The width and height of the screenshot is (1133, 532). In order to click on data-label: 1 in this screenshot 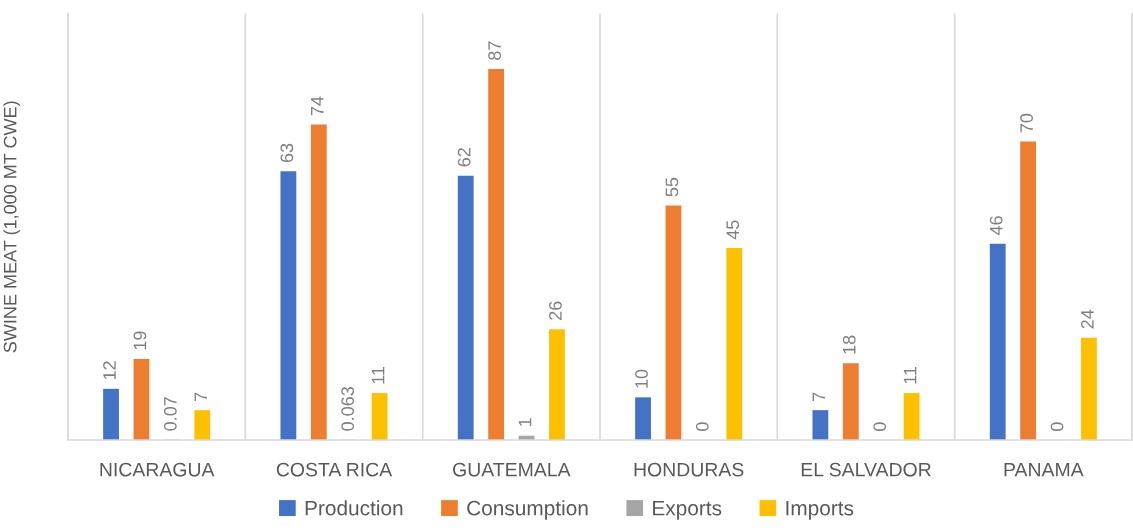, I will do `click(525, 422)`.